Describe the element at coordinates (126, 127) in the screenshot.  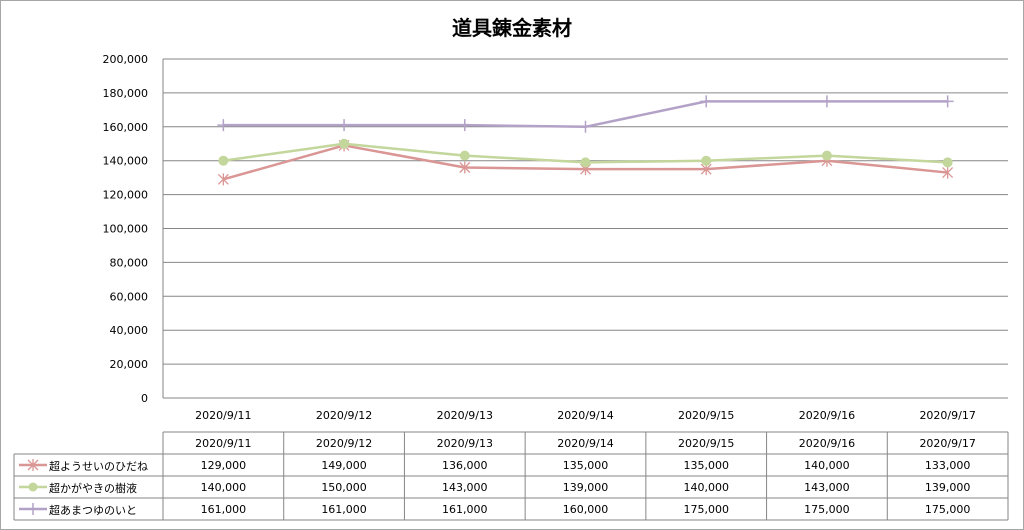
I see `y-tick-label: 160,000` at that location.